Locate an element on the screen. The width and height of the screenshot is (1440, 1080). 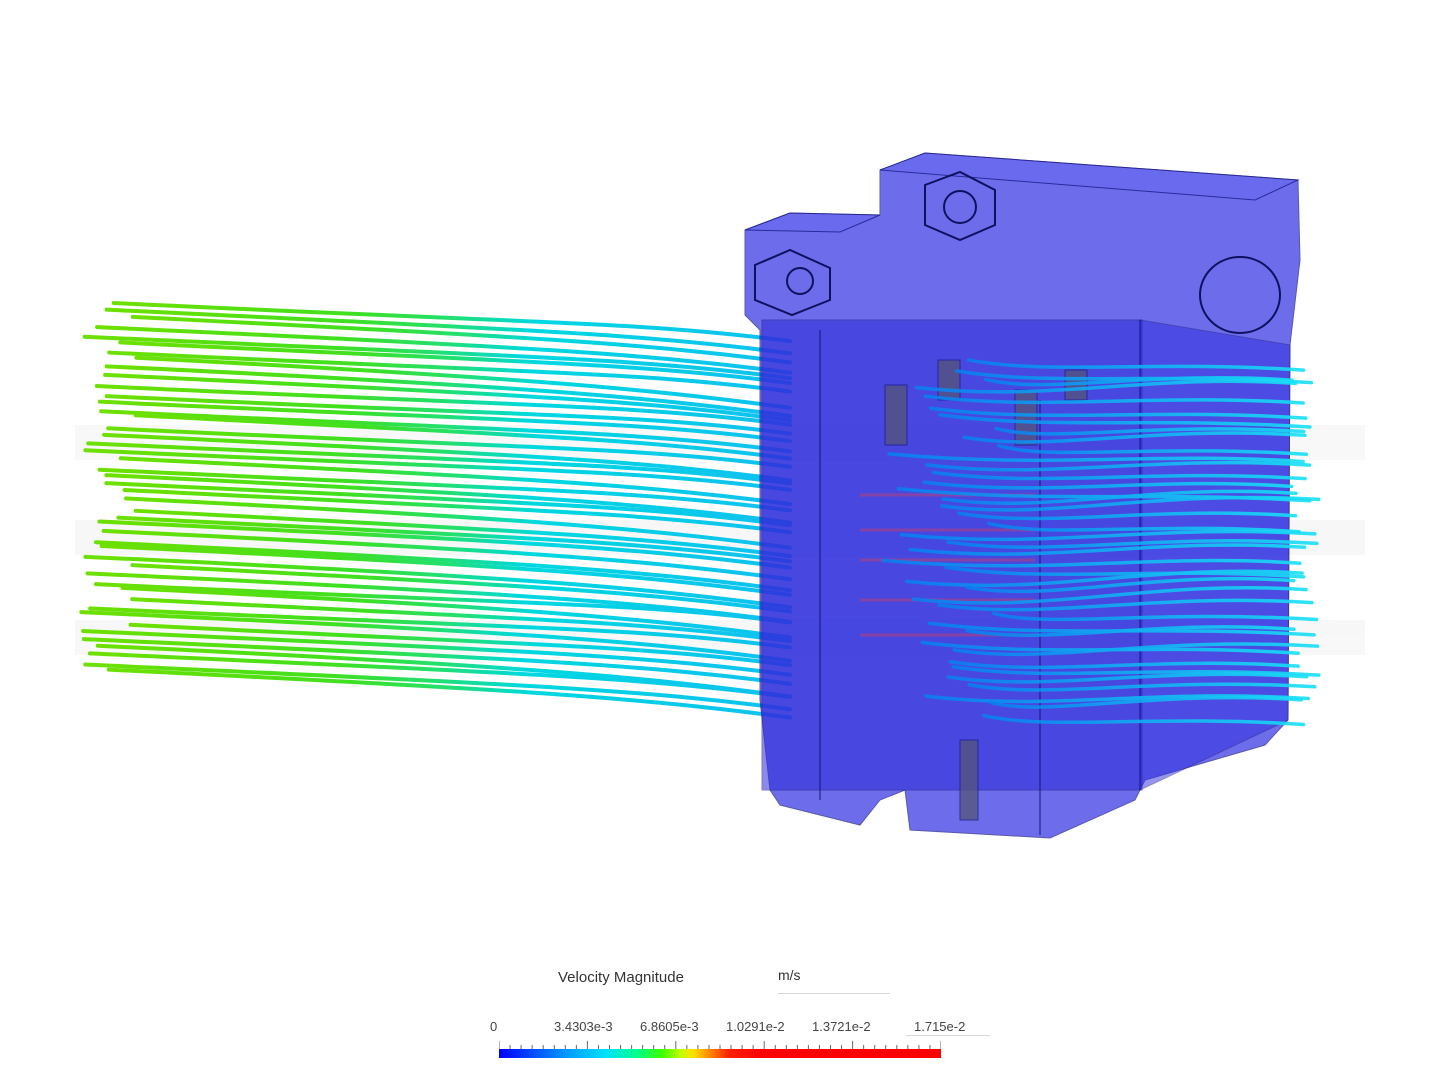
legend-tick-label: 1.715e-2 is located at coordinates (940, 1026).